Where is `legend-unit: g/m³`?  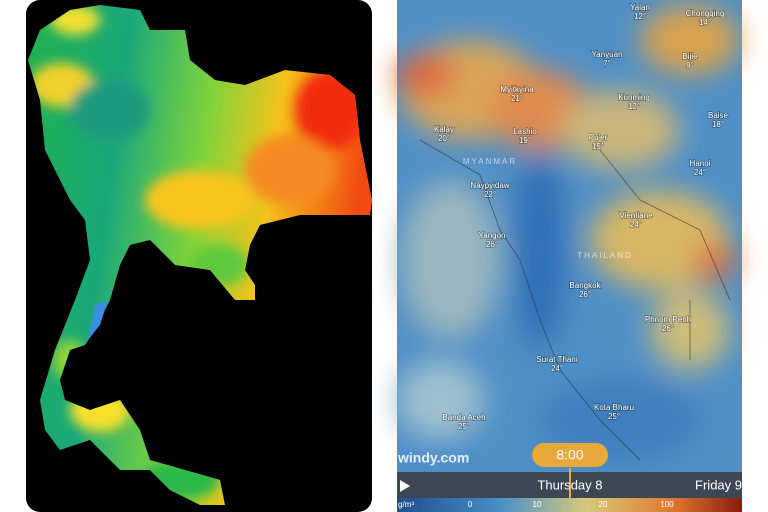
legend-unit: g/m³ is located at coordinates (406, 504).